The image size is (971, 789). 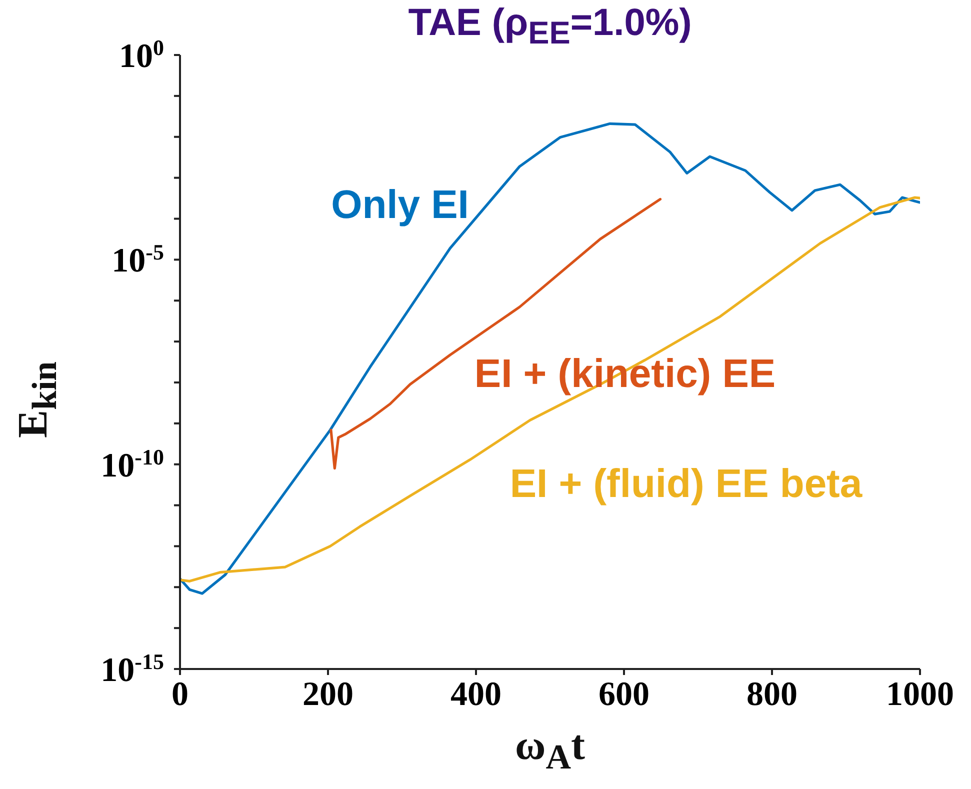 What do you see at coordinates (132, 464) in the screenshot?
I see `y-tick-label: 10$^{-10}$` at bounding box center [132, 464].